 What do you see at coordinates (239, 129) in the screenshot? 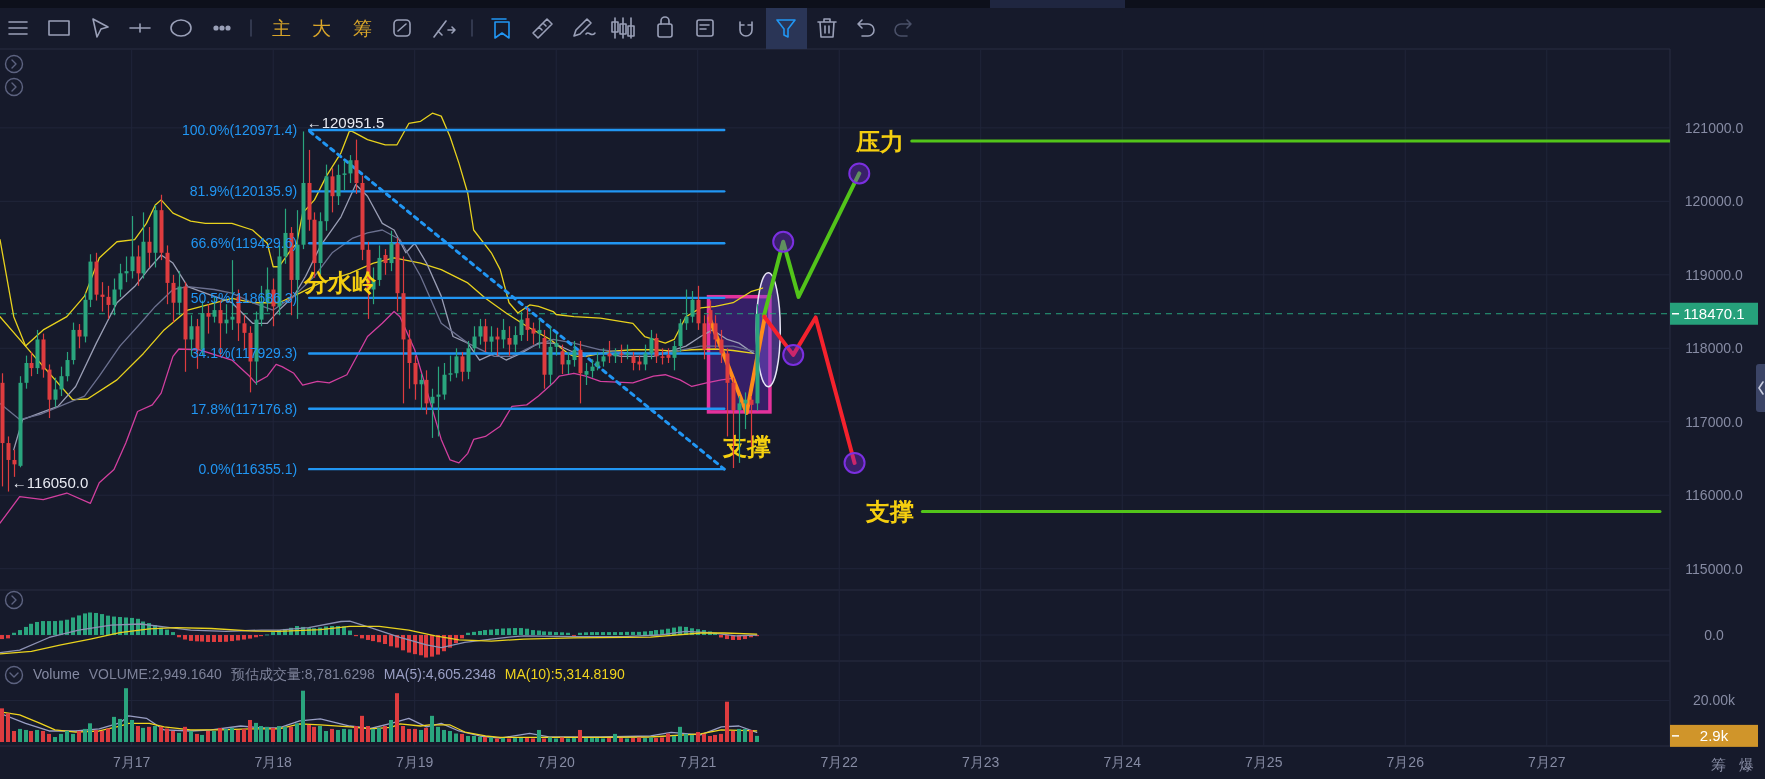
I see `series-label: 100.0%(120971.4)` at bounding box center [239, 129].